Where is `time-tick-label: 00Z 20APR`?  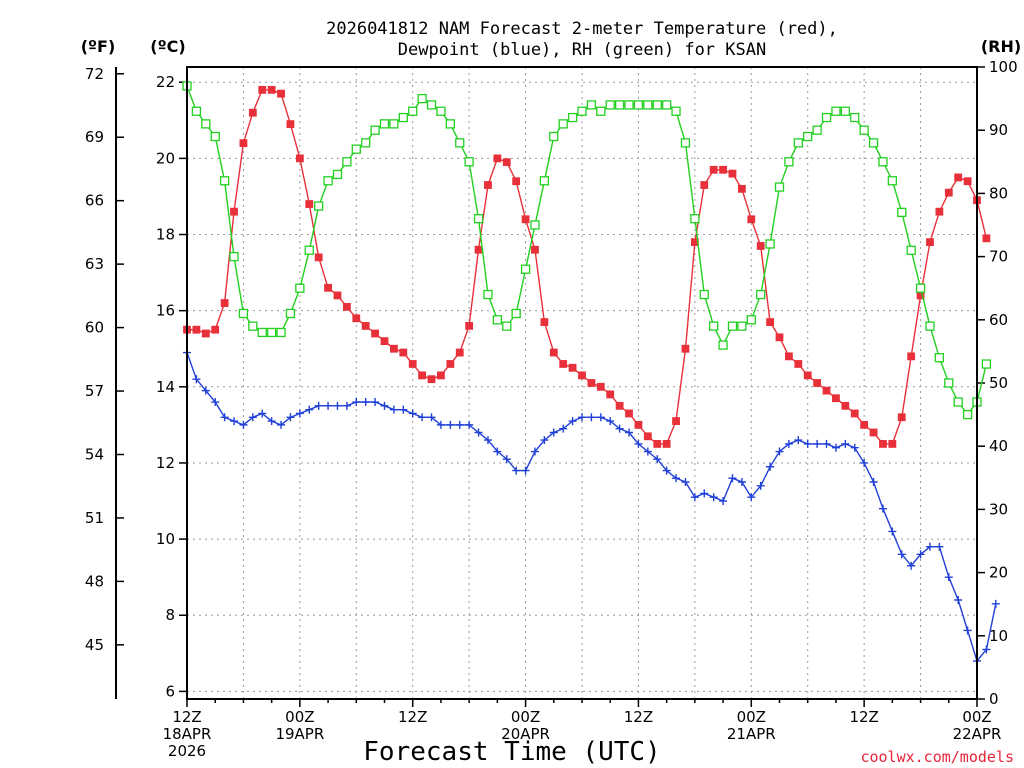
time-tick-label: 00Z 20APR is located at coordinates (525, 725).